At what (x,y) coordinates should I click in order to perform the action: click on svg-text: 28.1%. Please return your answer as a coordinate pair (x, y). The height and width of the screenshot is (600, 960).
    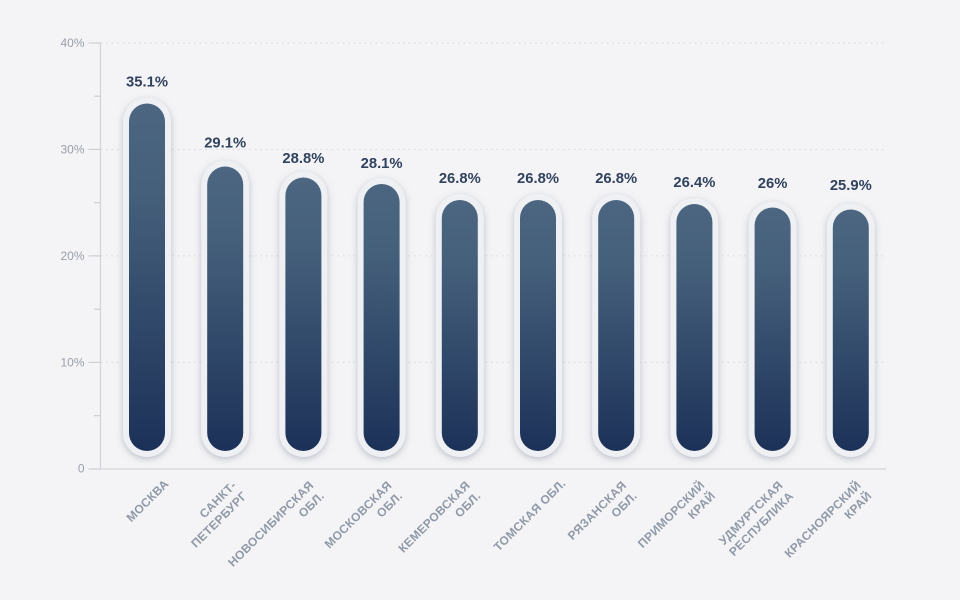
    Looking at the image, I should click on (382, 164).